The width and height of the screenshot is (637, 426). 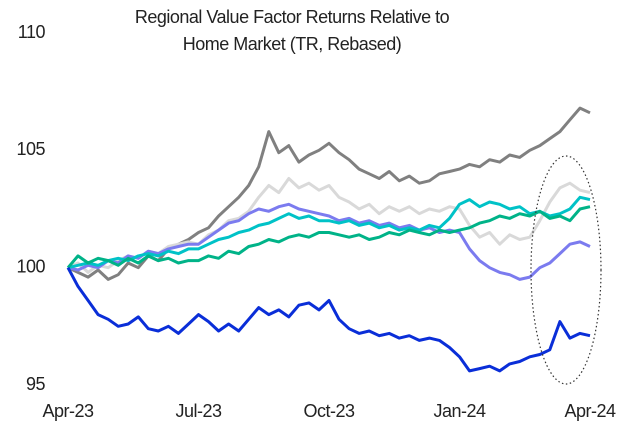 I want to click on y-tick-label: 110, so click(x=32, y=32).